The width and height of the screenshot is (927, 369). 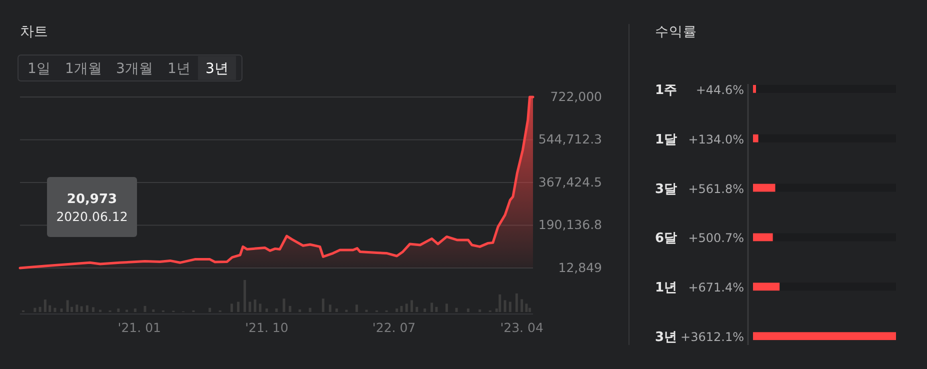 I want to click on chart-title: 차트, so click(x=34, y=32).